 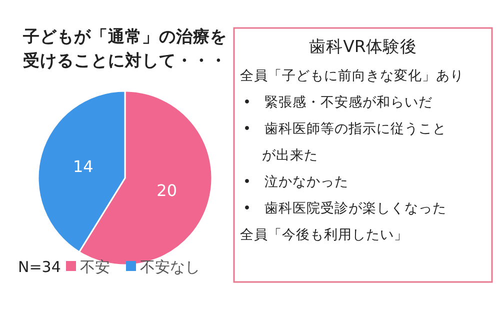 What do you see at coordinates (167, 190) in the screenshot?
I see `data-label: 20` at bounding box center [167, 190].